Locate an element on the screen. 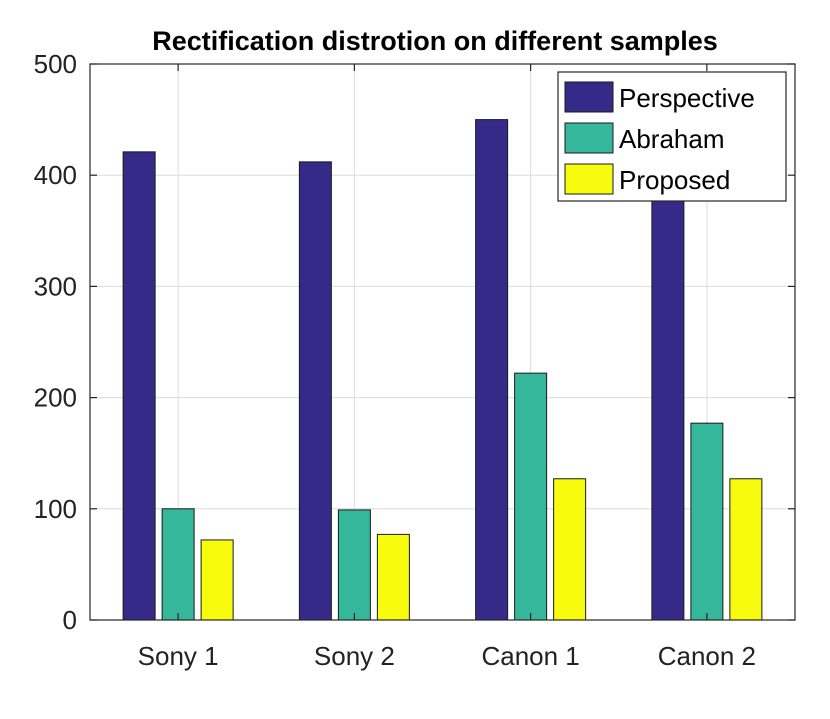  legend-label: Proposed is located at coordinates (674, 180).